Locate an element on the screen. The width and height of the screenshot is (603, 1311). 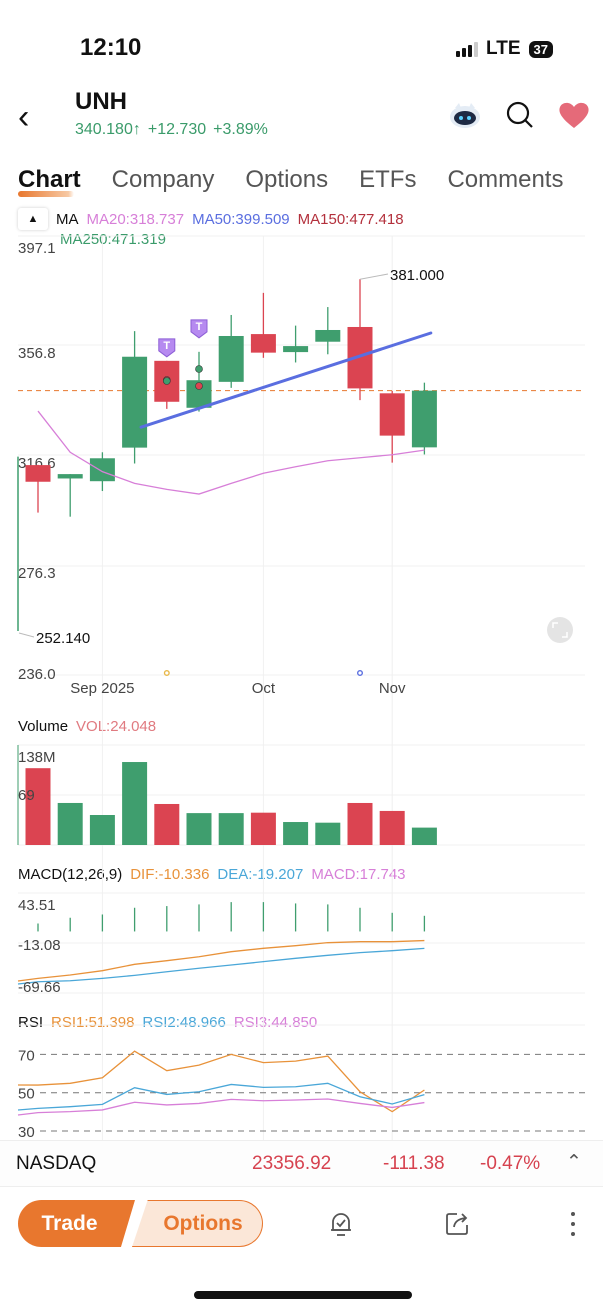
collapse-triangle-icon: ▲ is located at coordinates (33, 219).